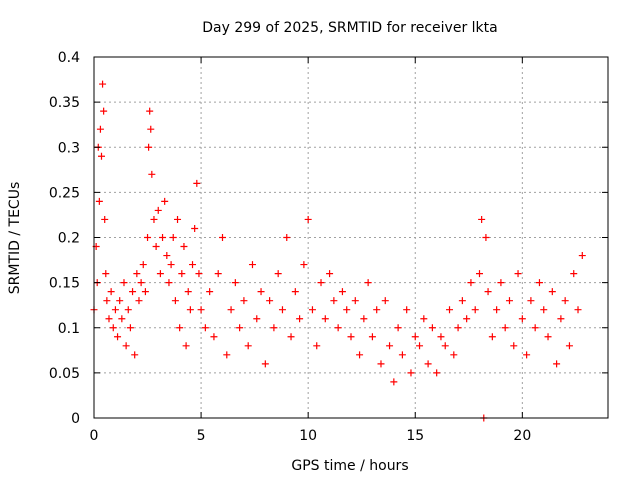 Image resolution: width=640 pixels, height=480 pixels. Describe the element at coordinates (94, 436) in the screenshot. I see `x-tick-label: 0` at that location.